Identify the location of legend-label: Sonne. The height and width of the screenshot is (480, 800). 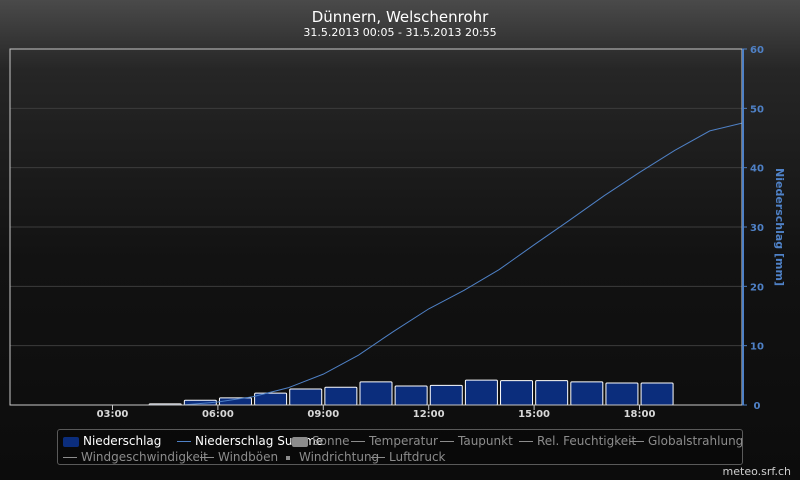
(331, 441).